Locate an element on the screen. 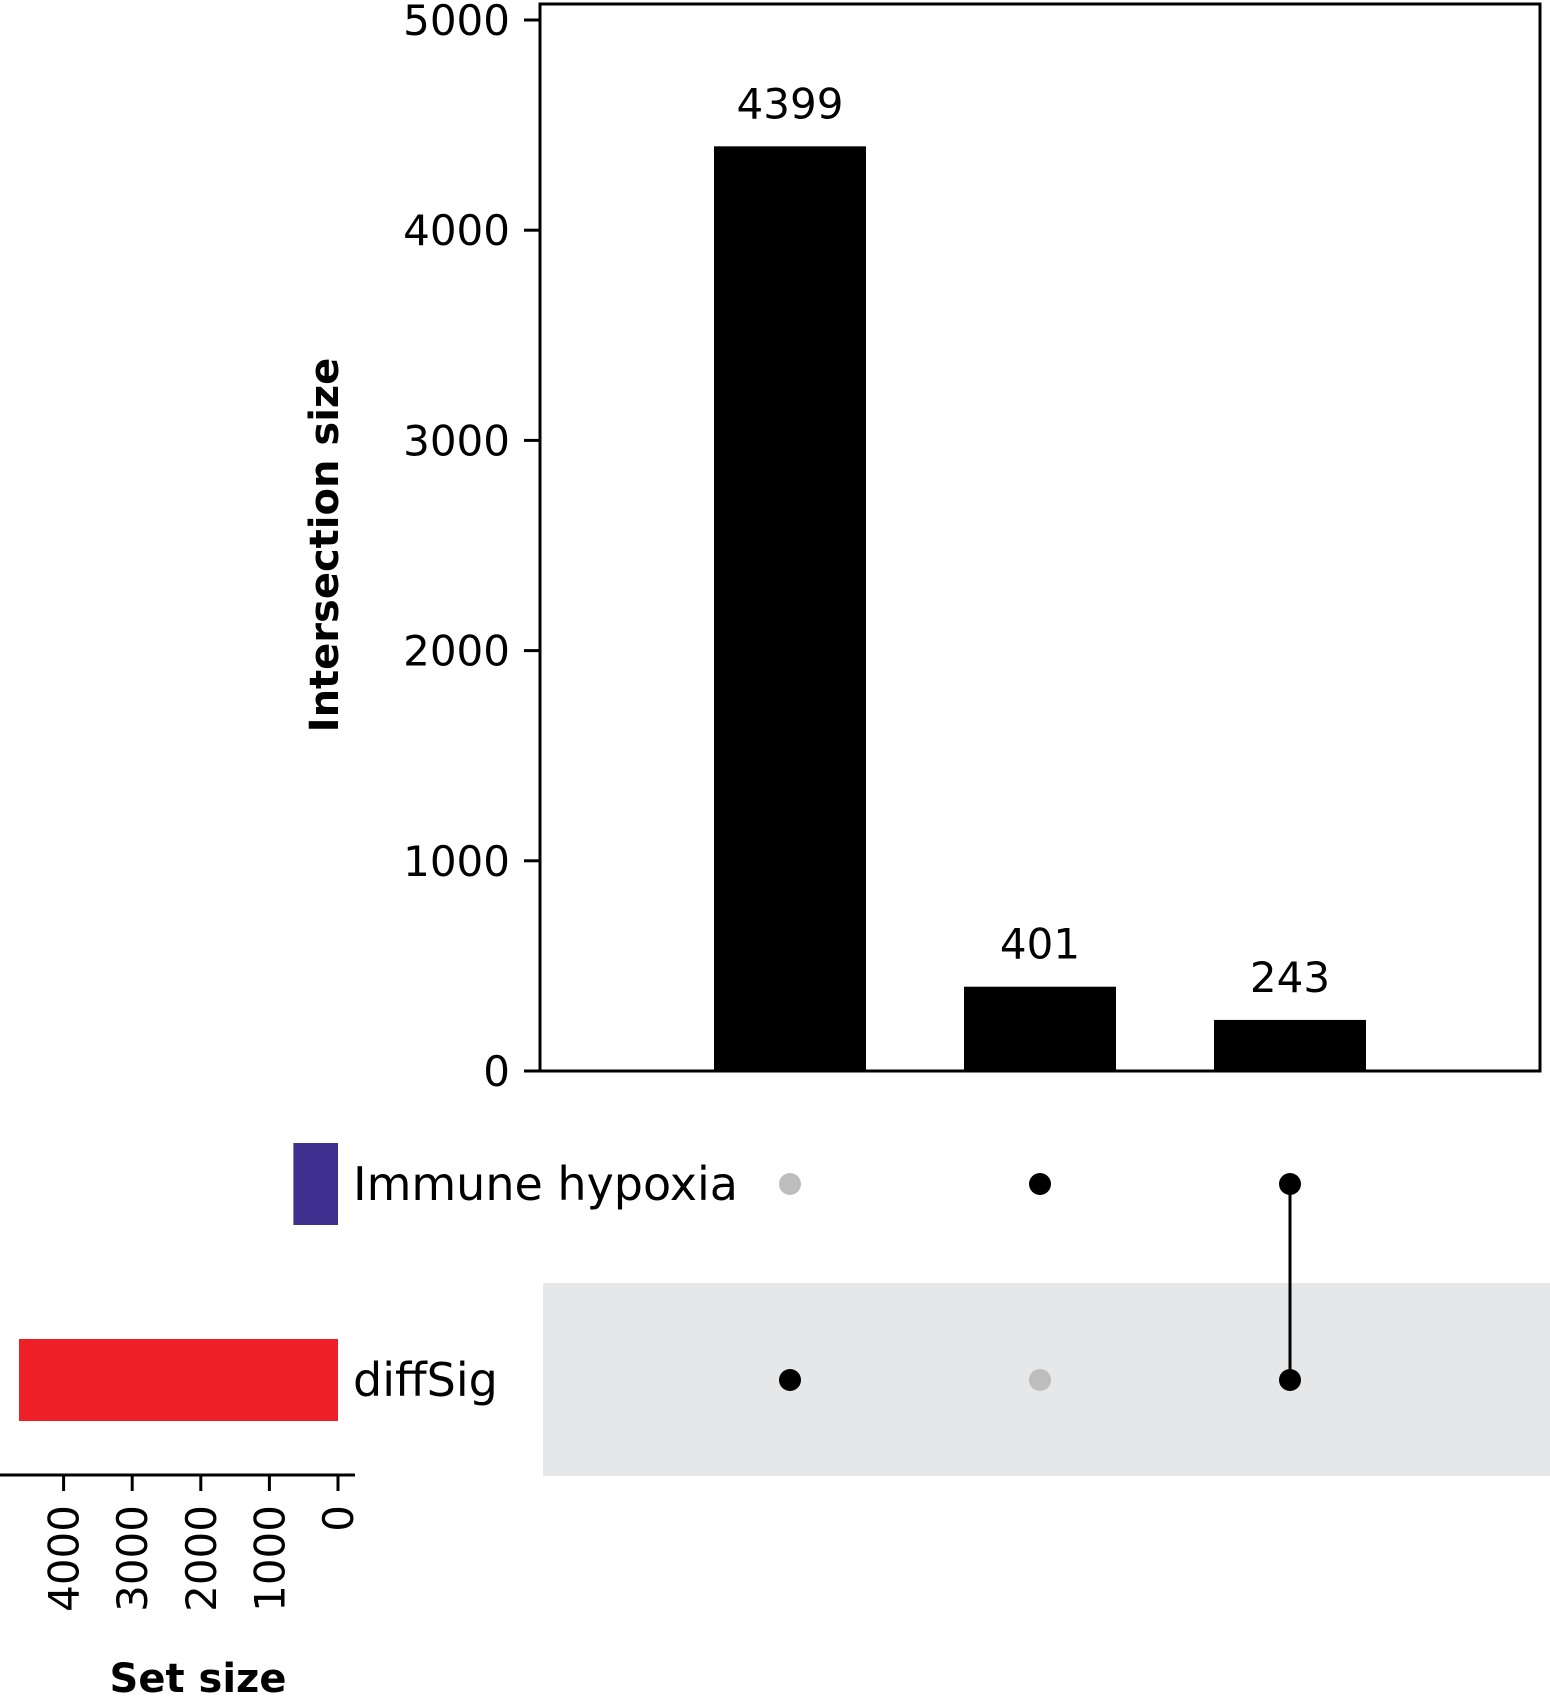 The height and width of the screenshot is (1701, 1550). y-tick-label-1000: 1000 is located at coordinates (456, 861).